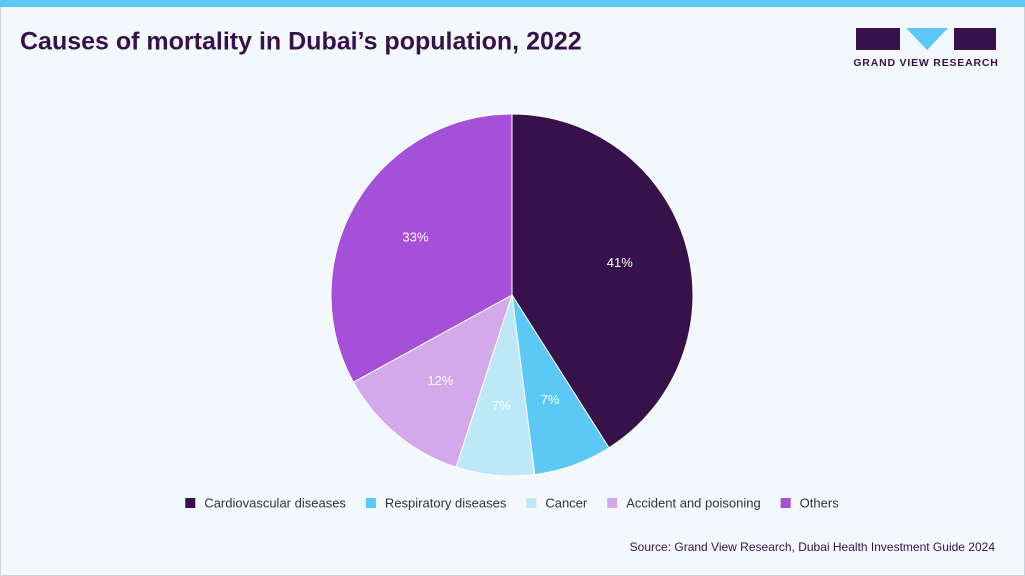 This screenshot has width=1025, height=576. Describe the element at coordinates (925, 63) in the screenshot. I see `brand: GRAND VIEW RESEARCH` at that location.